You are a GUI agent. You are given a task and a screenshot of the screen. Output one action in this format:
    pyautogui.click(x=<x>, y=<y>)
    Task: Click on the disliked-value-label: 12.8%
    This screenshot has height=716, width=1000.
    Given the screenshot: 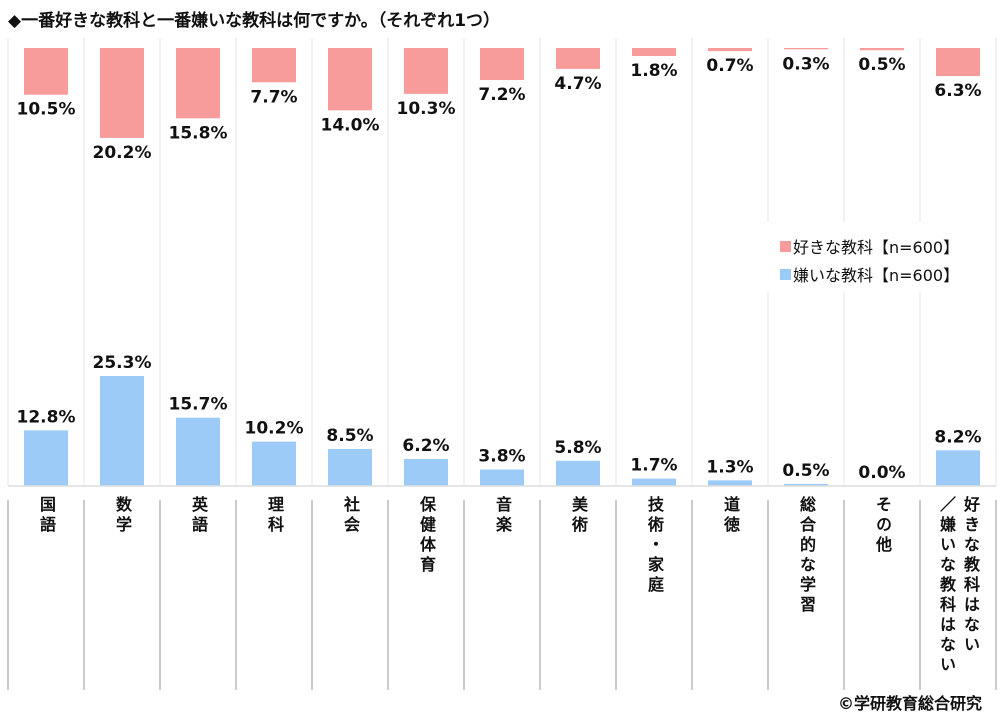 What is the action you would take?
    pyautogui.click(x=46, y=417)
    